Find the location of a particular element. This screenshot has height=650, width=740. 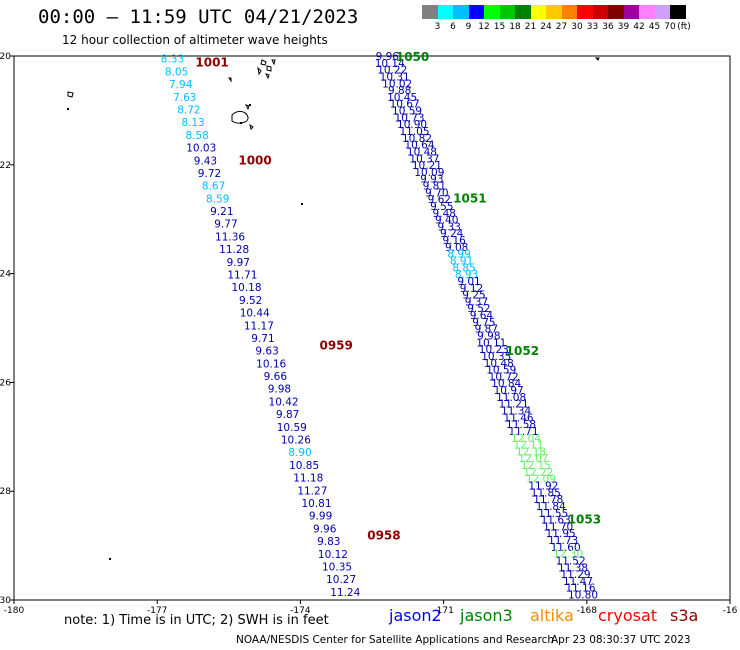

wave-height-label: 11.63 is located at coordinates (556, 521).